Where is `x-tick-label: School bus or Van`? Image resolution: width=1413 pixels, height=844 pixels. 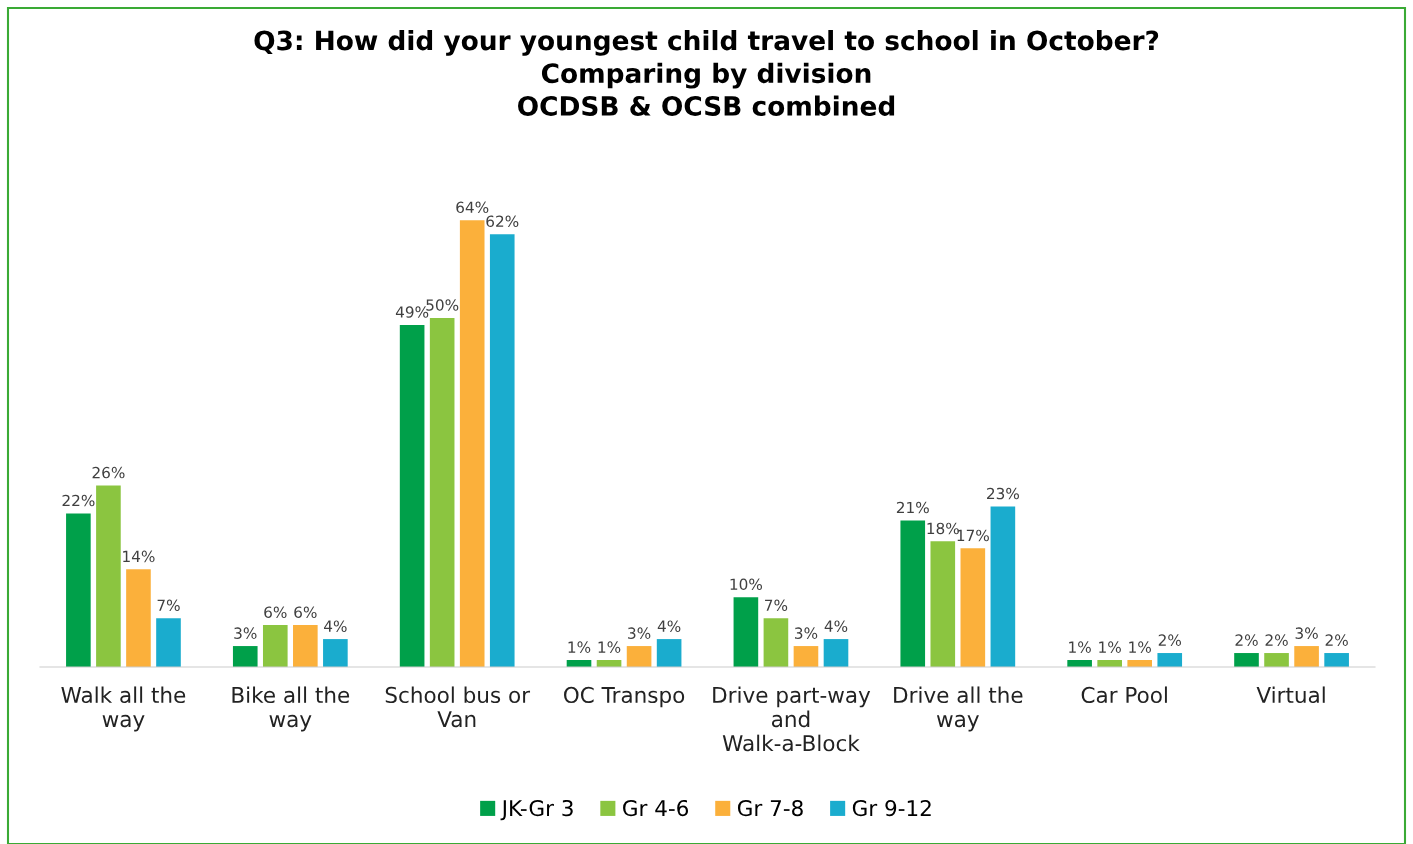
x-tick-label: School bus or Van is located at coordinates (458, 707).